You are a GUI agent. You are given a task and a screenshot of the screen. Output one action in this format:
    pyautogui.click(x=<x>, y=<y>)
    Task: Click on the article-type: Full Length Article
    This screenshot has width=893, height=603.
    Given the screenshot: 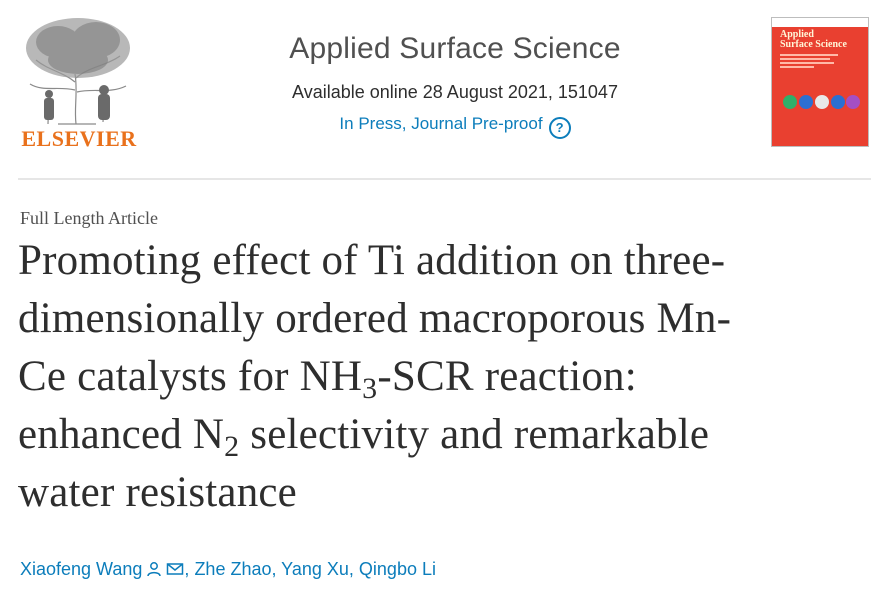 What is the action you would take?
    pyautogui.click(x=89, y=218)
    